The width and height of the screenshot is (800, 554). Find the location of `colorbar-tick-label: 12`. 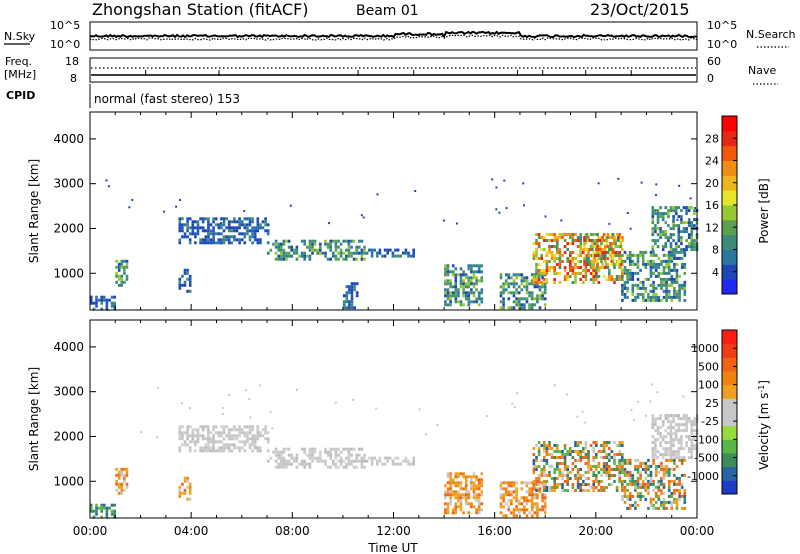

colorbar-tick-label: 12 is located at coordinates (712, 227).